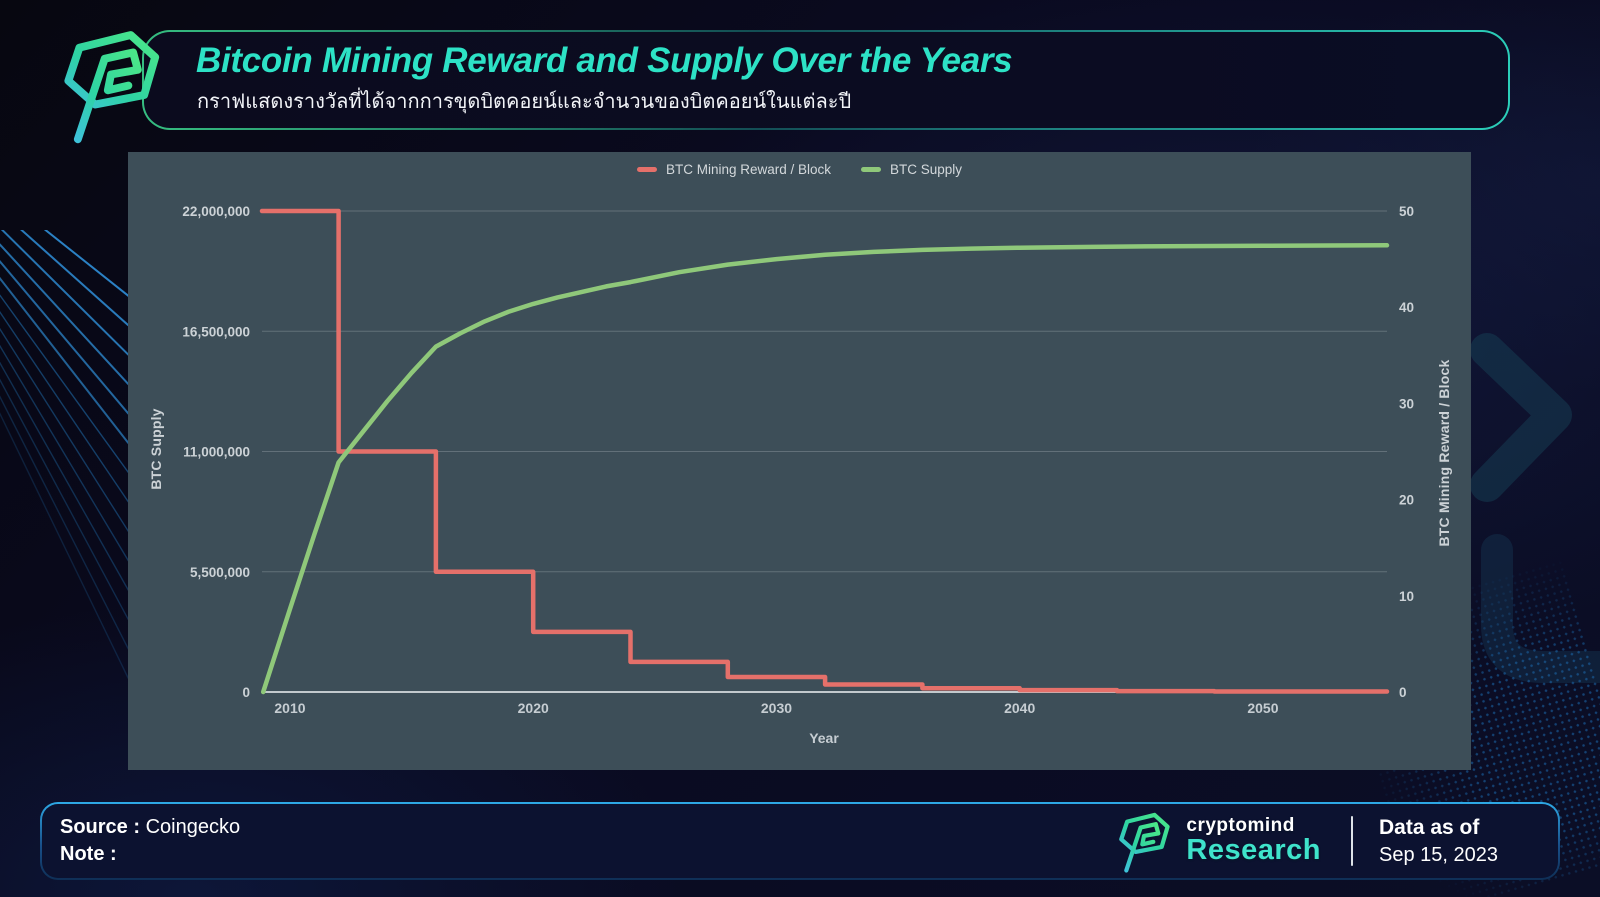 The width and height of the screenshot is (1600, 897). I want to click on footer-divider, so click(1352, 841).